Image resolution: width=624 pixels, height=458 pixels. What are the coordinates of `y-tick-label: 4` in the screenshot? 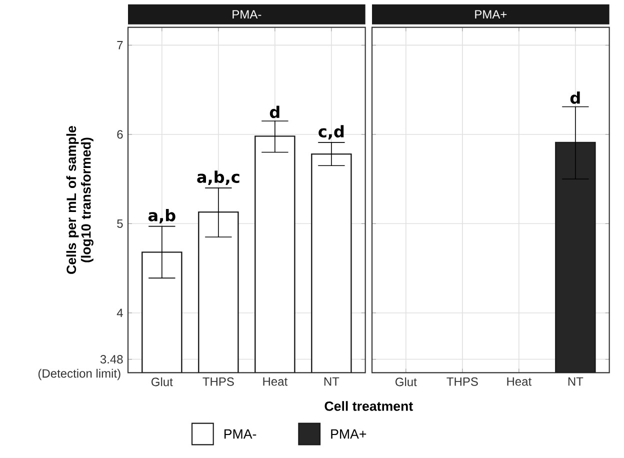 It's located at (119, 313).